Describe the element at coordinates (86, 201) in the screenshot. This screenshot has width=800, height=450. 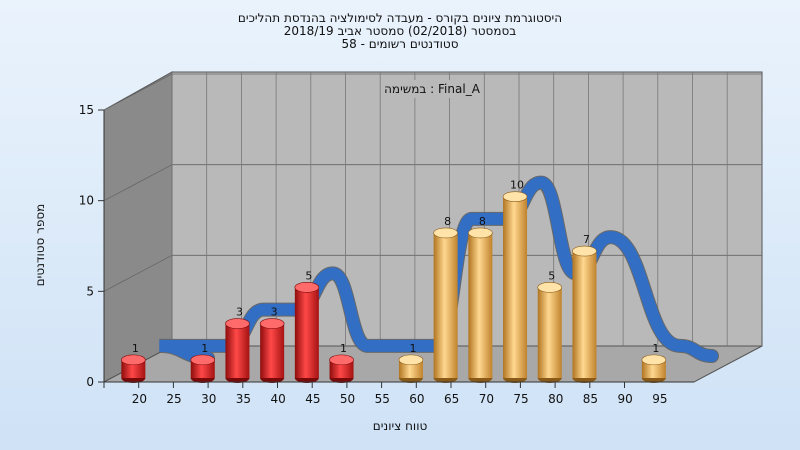
I see `y-tick-label: 10` at that location.